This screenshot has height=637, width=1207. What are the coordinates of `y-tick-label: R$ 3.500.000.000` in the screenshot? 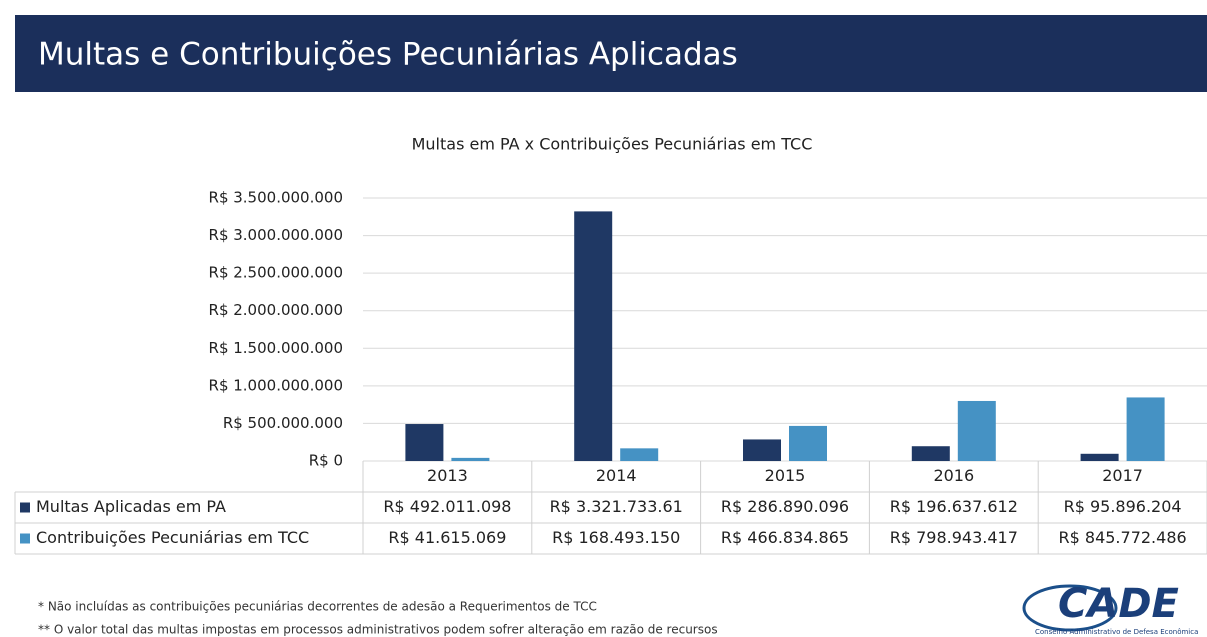 It's located at (276, 198).